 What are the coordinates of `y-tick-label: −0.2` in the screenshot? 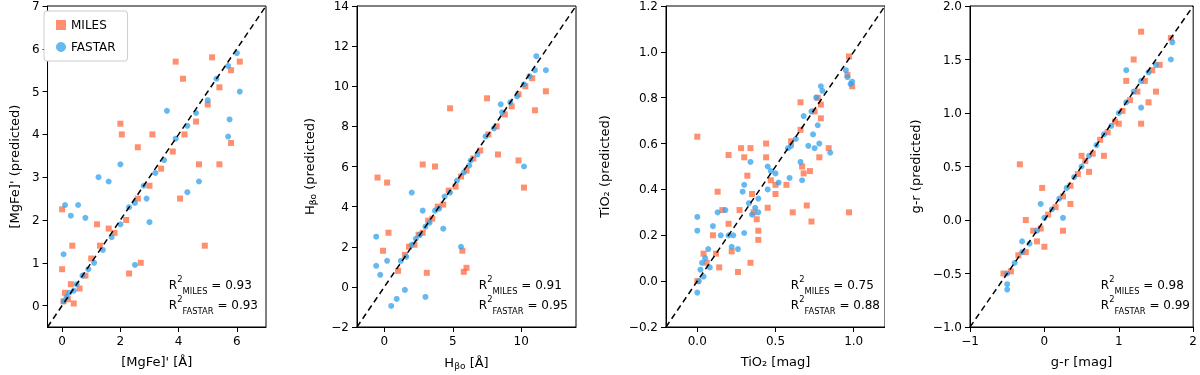 It's located at (643, 327).